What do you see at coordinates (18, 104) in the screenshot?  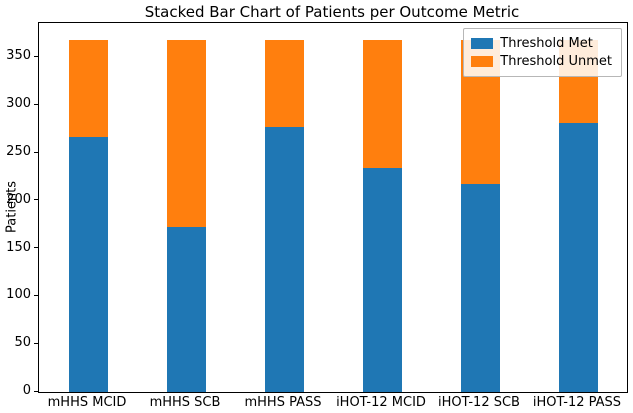 I see `y-tick-label: 300` at bounding box center [18, 104].